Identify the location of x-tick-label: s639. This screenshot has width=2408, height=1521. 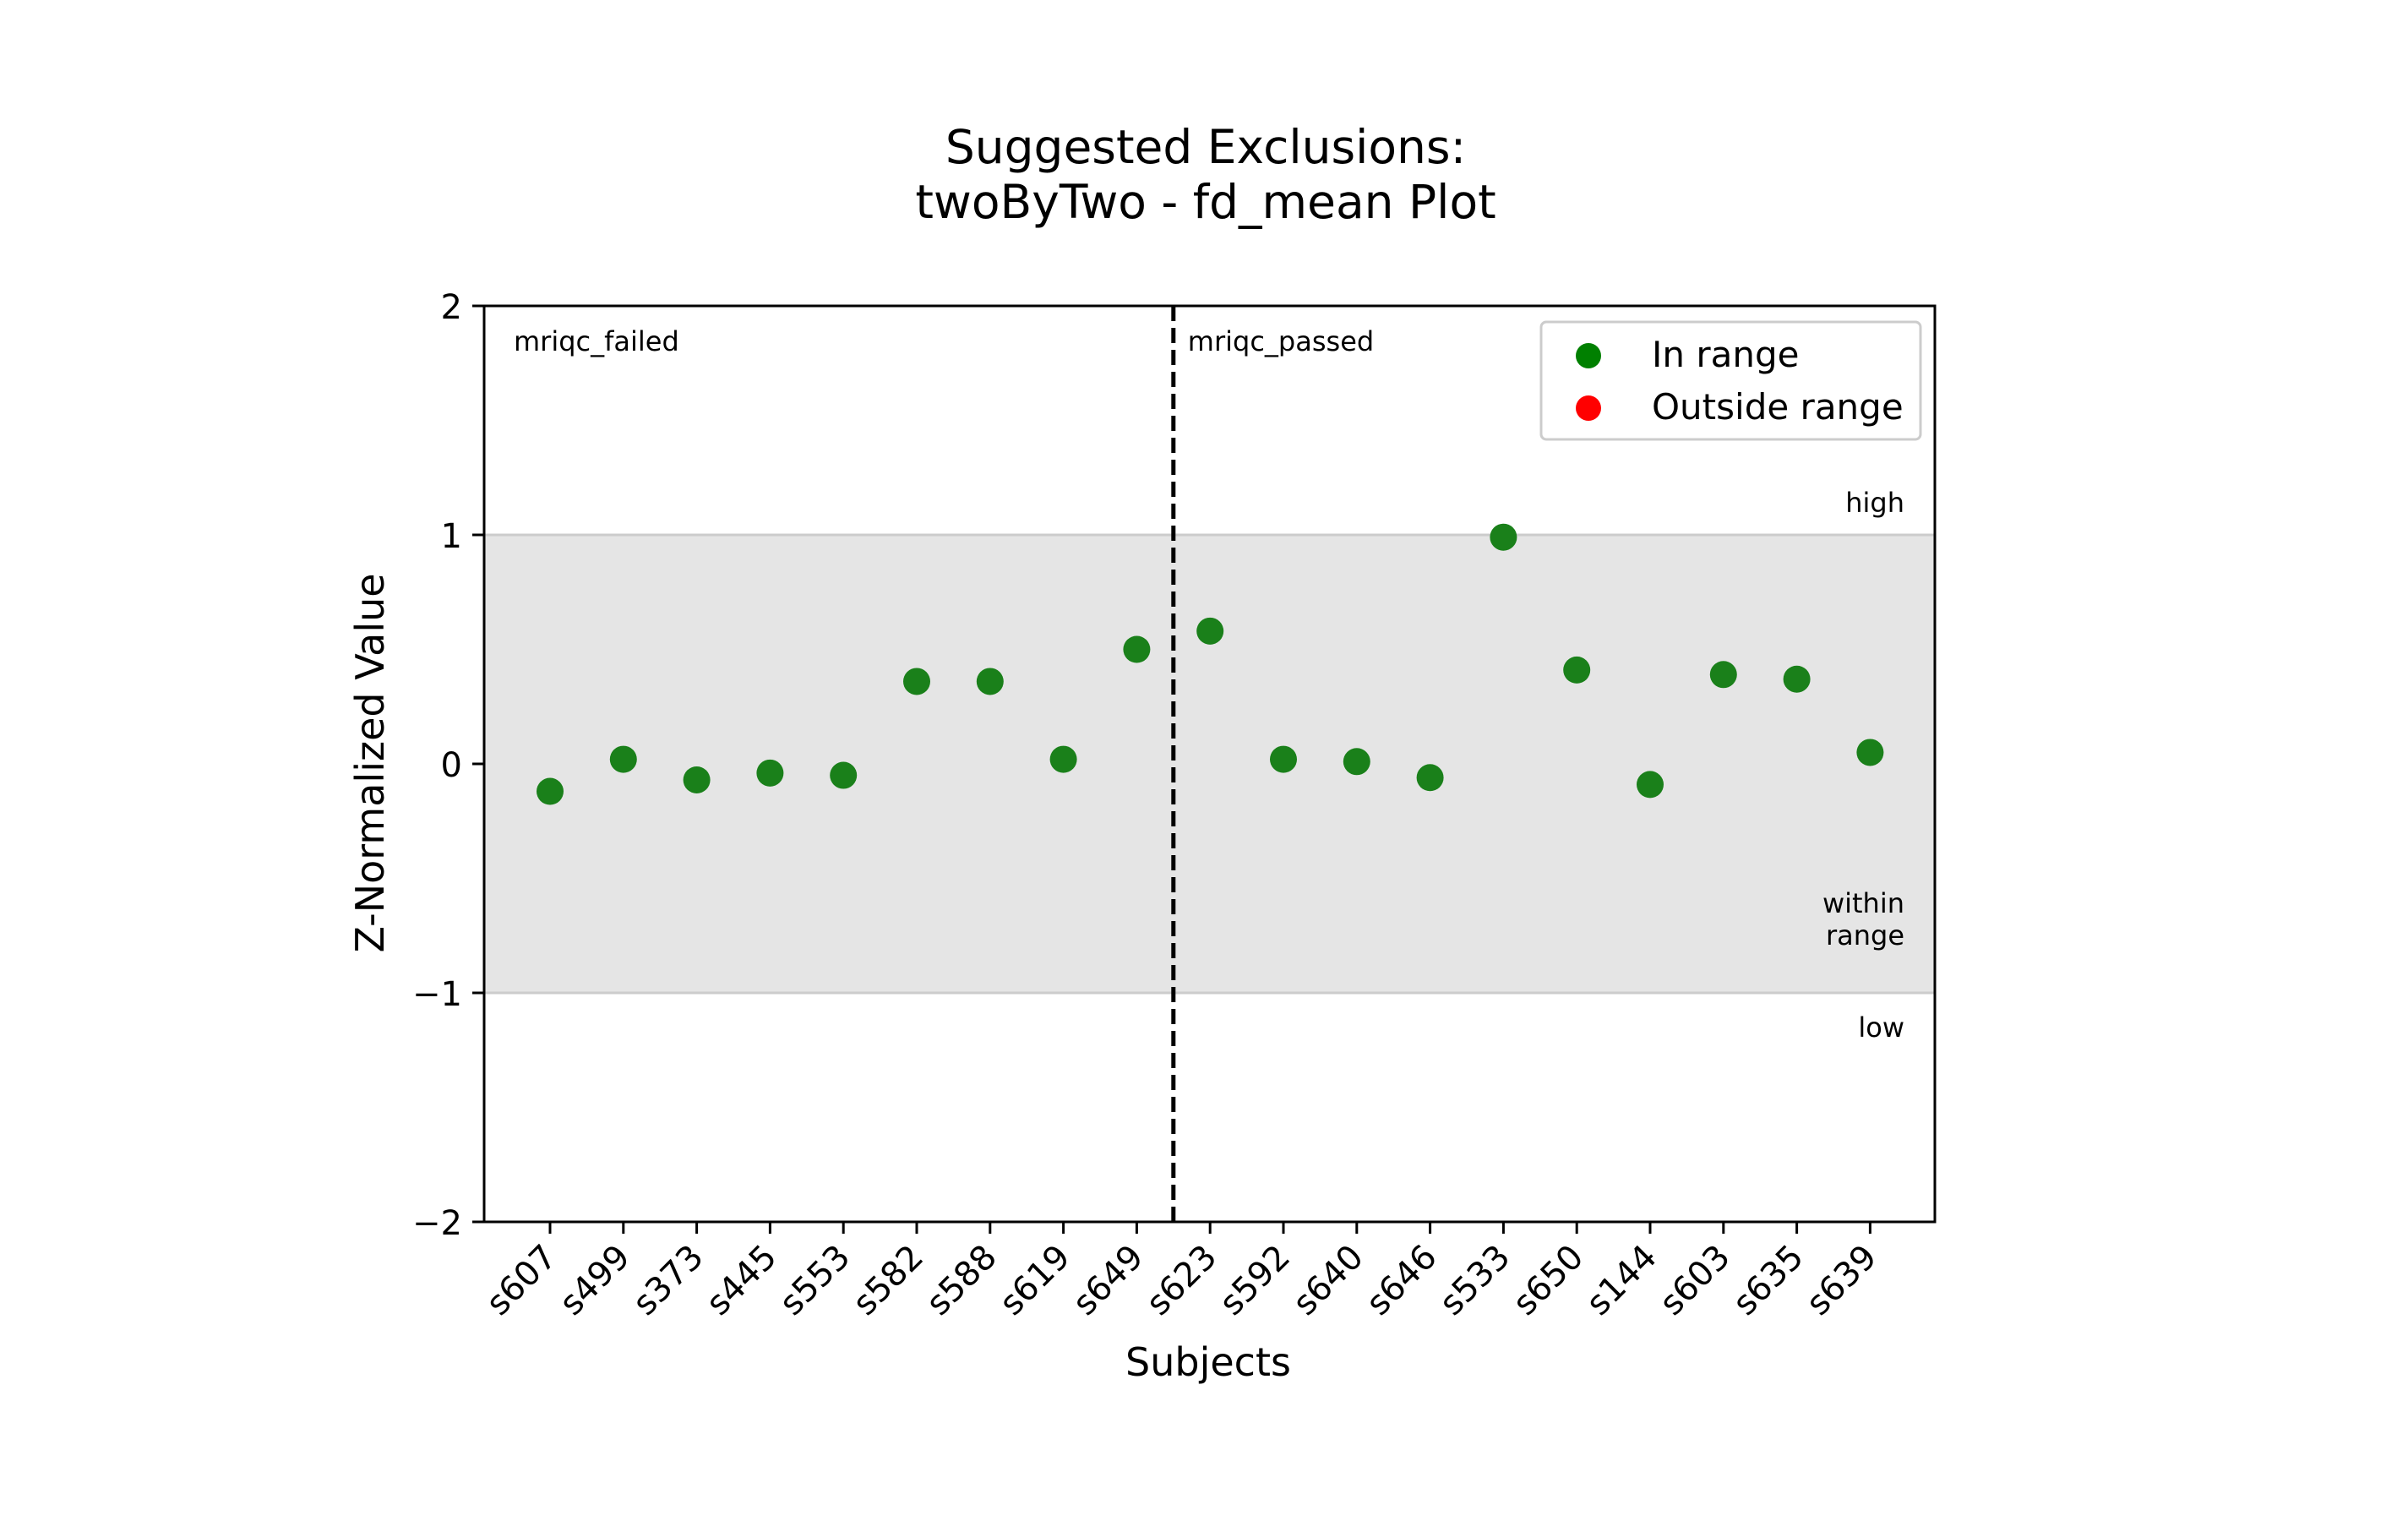
(1841, 1280).